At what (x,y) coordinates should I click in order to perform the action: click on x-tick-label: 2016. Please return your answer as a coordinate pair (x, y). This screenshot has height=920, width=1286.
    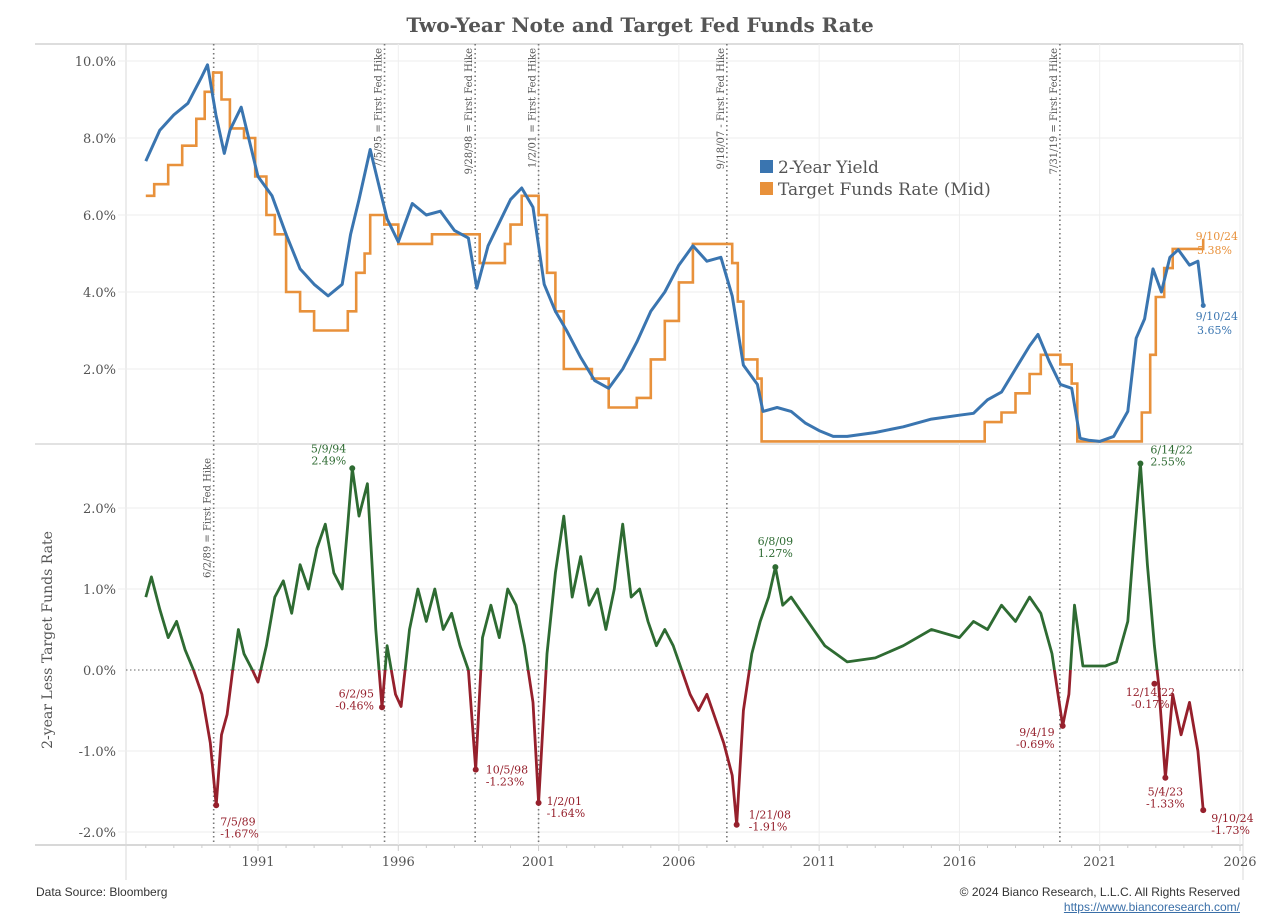
    Looking at the image, I should click on (959, 862).